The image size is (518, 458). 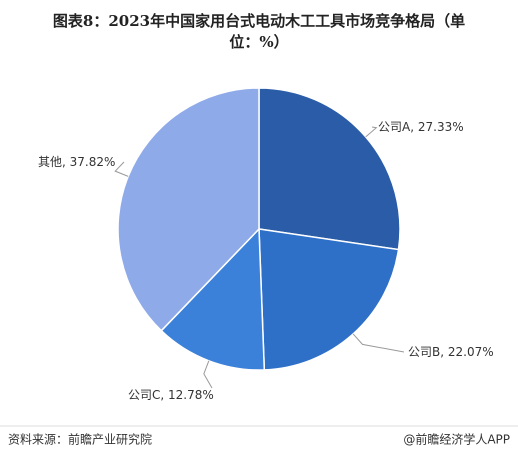 I want to click on category-name: 其他, so click(x=50, y=162).